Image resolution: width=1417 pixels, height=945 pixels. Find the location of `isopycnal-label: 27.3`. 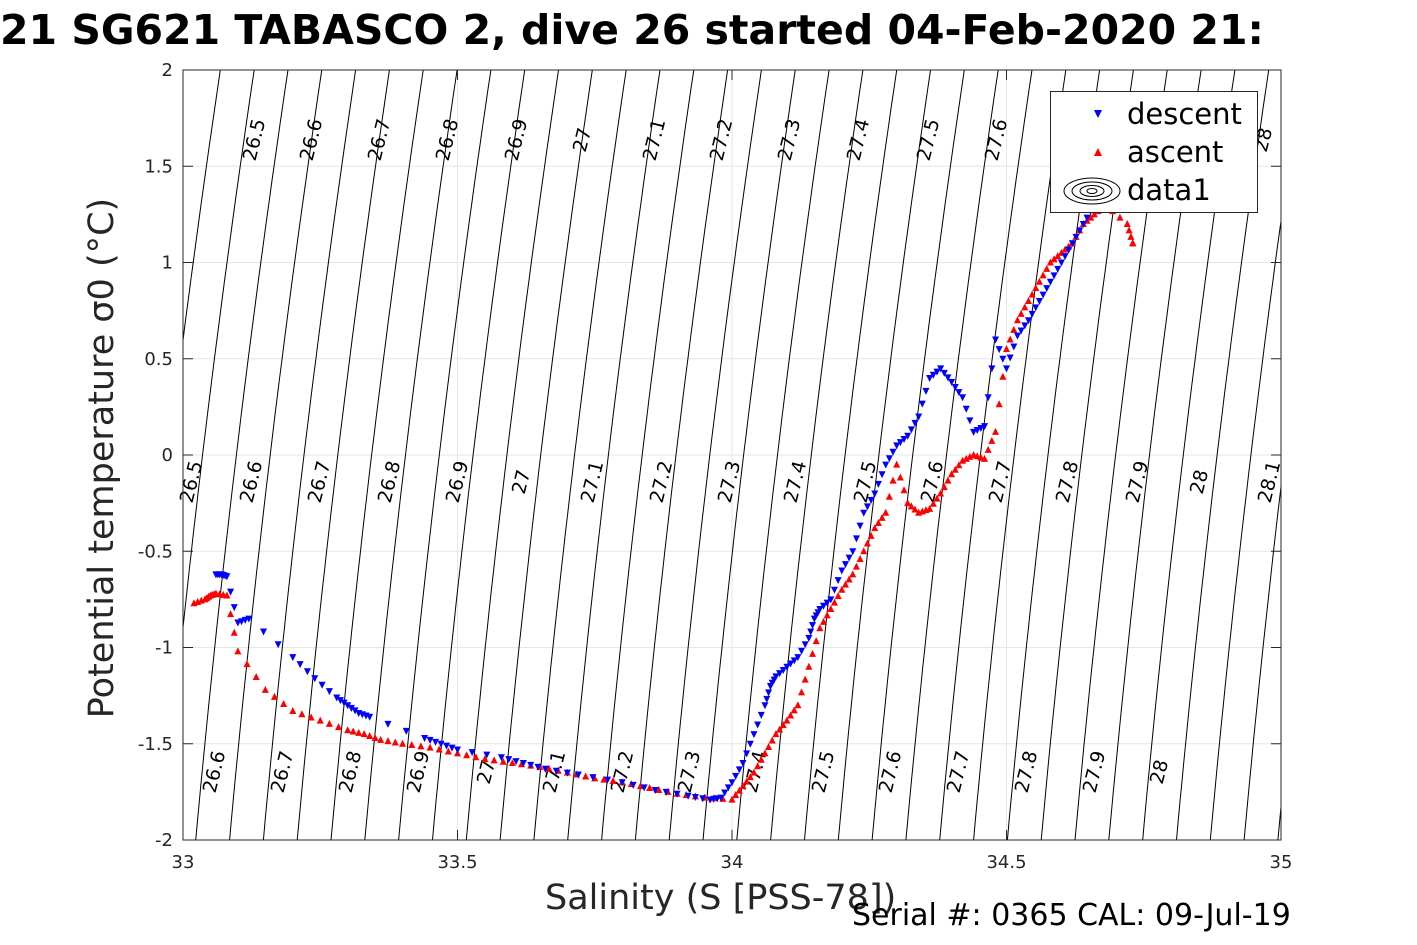

isopycnal-label: 27.3 is located at coordinates (690, 772).